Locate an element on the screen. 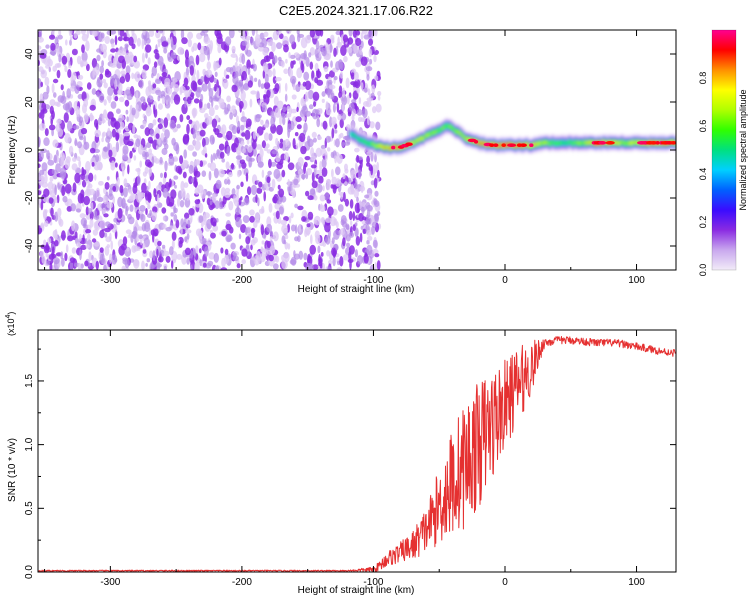  x-tick-label: 0 is located at coordinates (505, 582).